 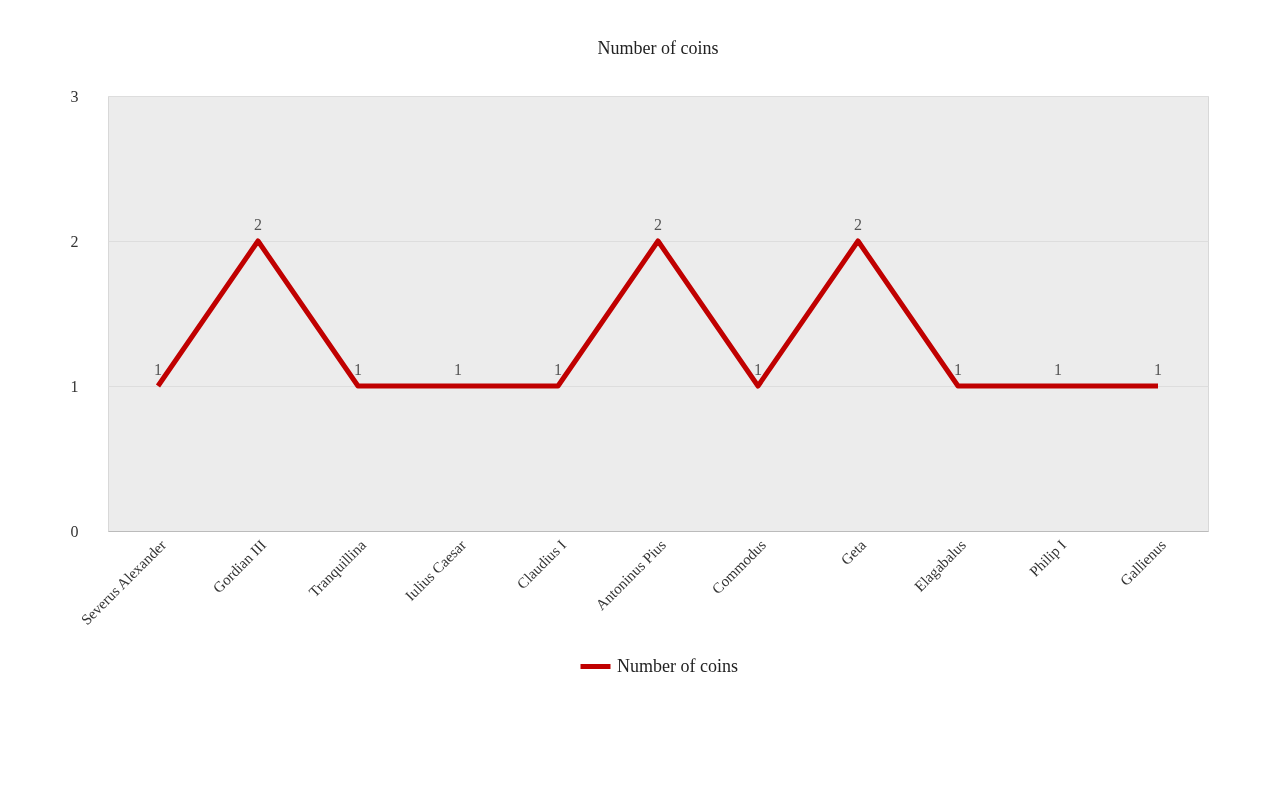 I want to click on y-tick-label: 2, so click(x=74, y=241).